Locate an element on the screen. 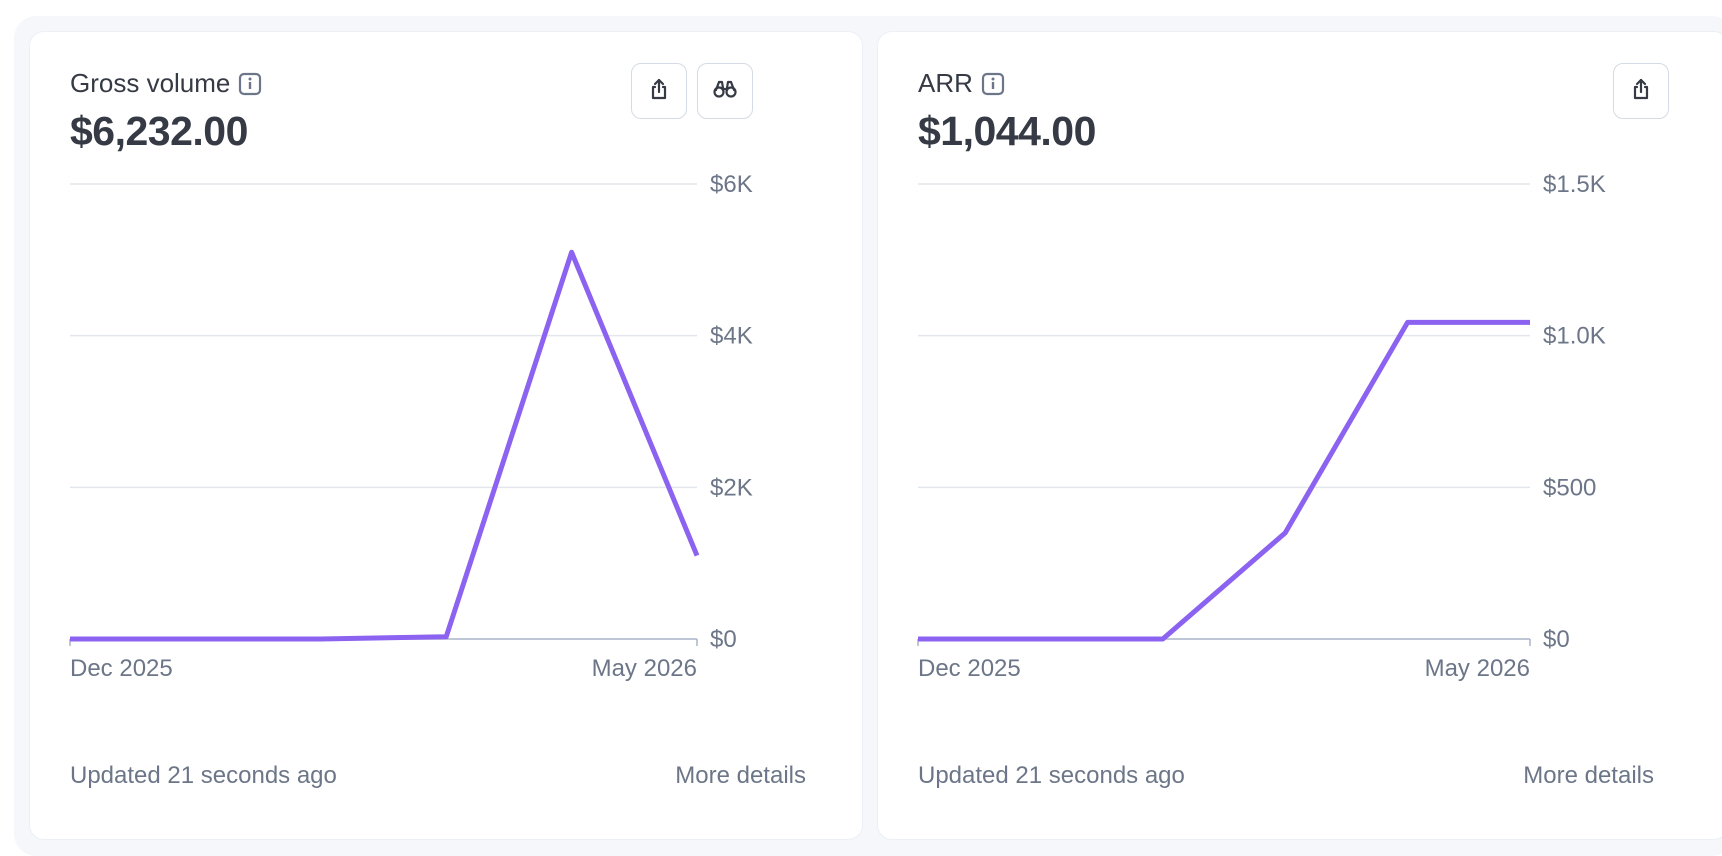 This screenshot has width=1722, height=856. y-tick-label: $2K is located at coordinates (731, 487).